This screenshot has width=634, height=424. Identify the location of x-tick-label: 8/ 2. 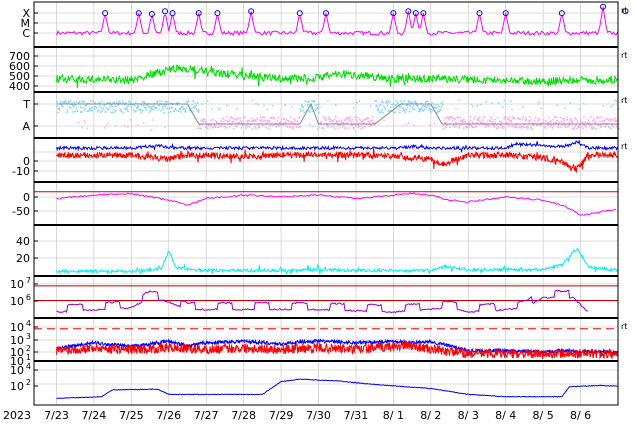
(430, 415).